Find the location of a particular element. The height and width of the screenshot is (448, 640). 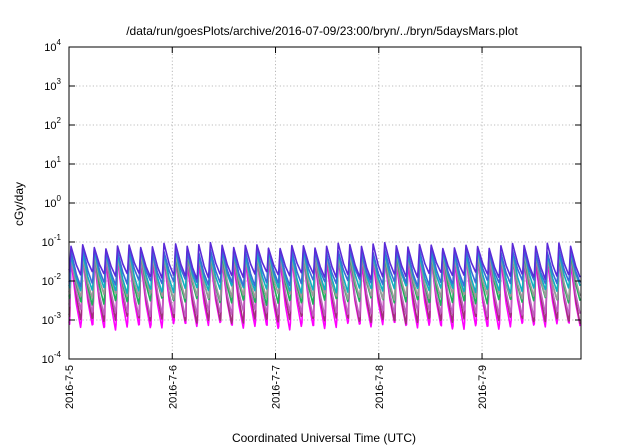

x-tick-label: 2016-7-8 is located at coordinates (380, 387).